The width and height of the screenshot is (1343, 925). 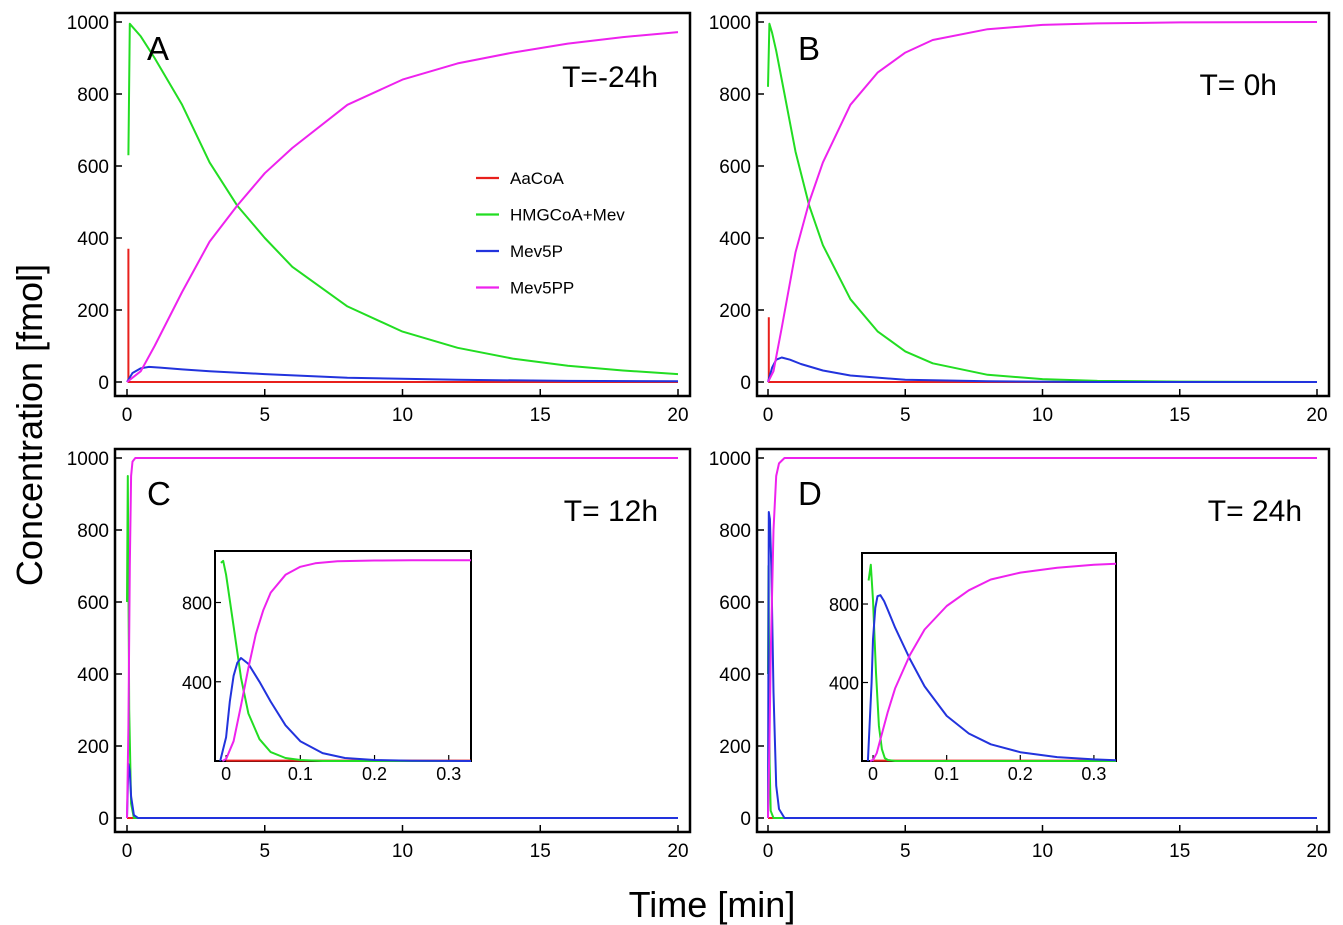 What do you see at coordinates (550, 233) in the screenshot?
I see `legend: AaCoA HMGCoA+Mev Mev5P Mev5PP` at bounding box center [550, 233].